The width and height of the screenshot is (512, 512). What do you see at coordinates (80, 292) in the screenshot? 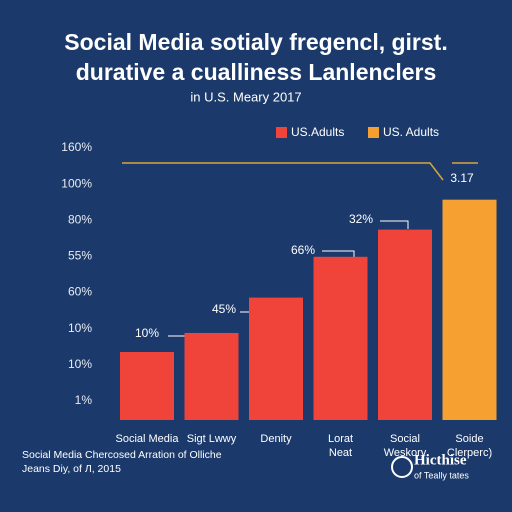
I see `y-tick-label: 60%` at bounding box center [80, 292].